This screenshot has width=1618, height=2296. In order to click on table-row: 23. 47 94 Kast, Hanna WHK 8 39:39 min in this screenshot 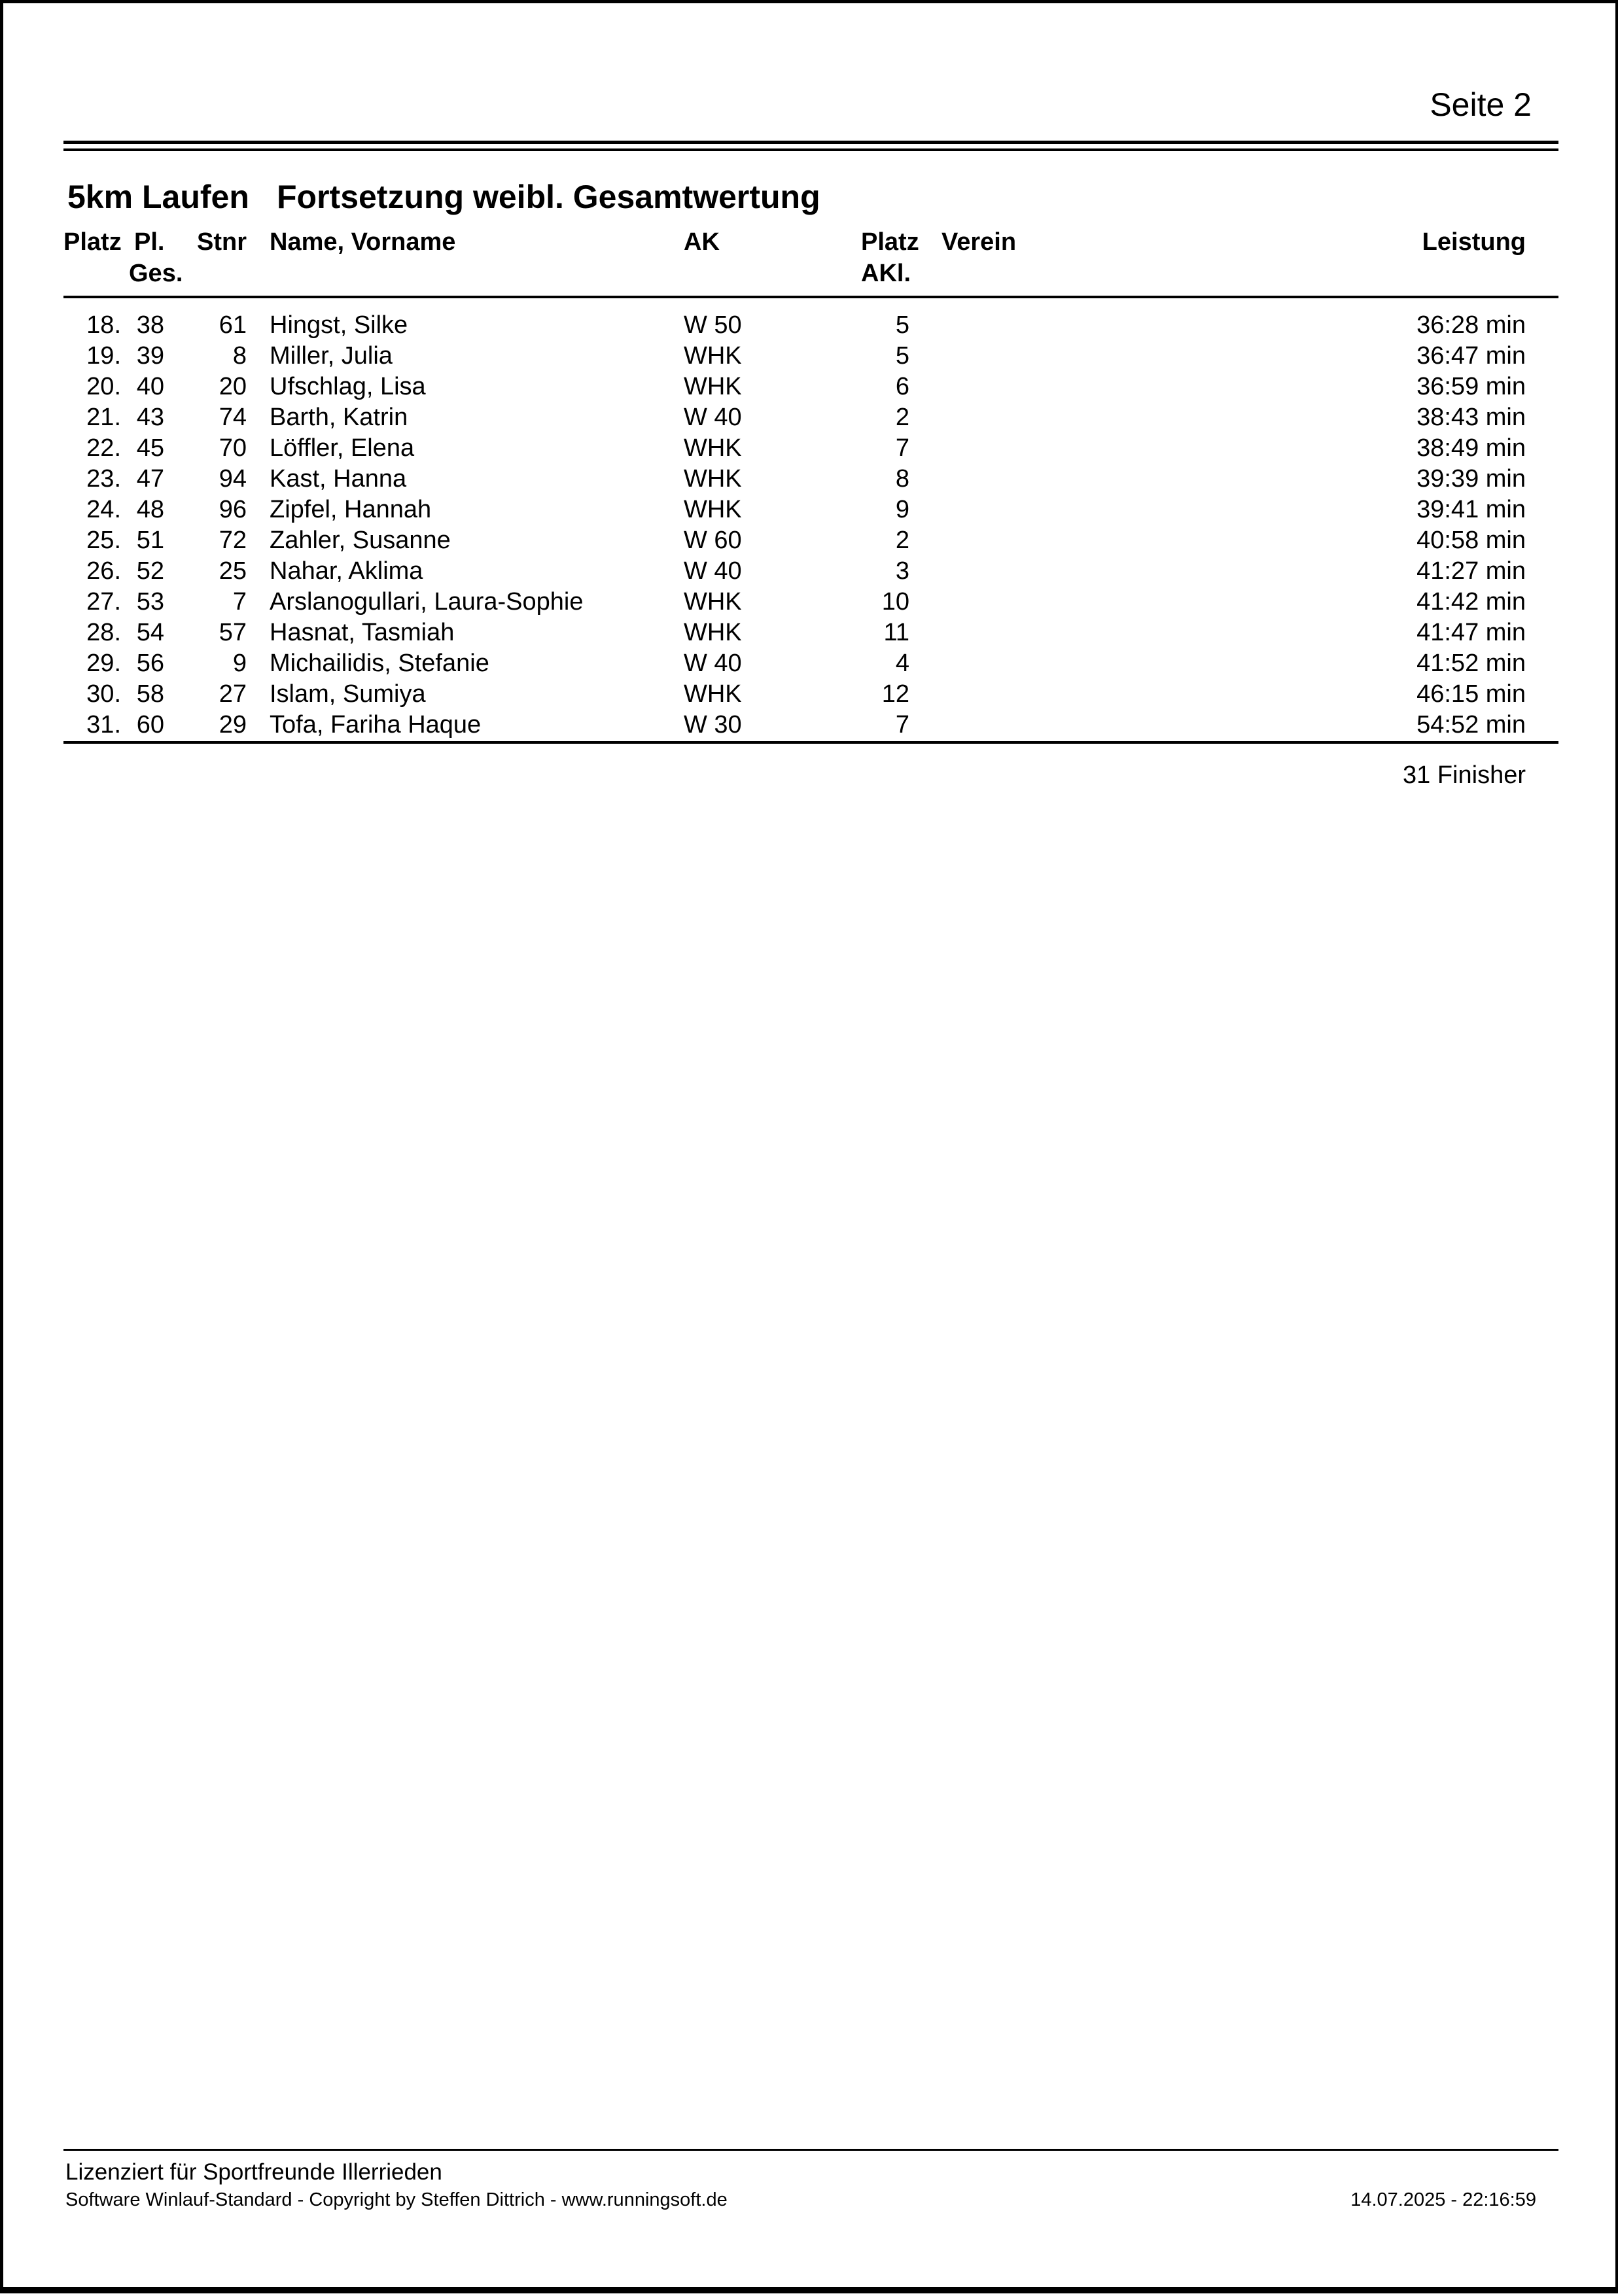, I will do `click(811, 479)`.